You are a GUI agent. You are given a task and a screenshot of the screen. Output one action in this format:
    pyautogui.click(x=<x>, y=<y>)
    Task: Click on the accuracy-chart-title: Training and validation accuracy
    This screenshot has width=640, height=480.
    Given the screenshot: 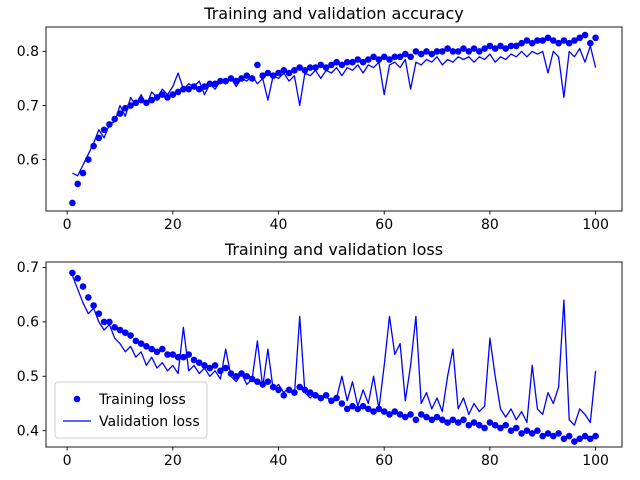 What is the action you would take?
    pyautogui.click(x=333, y=13)
    